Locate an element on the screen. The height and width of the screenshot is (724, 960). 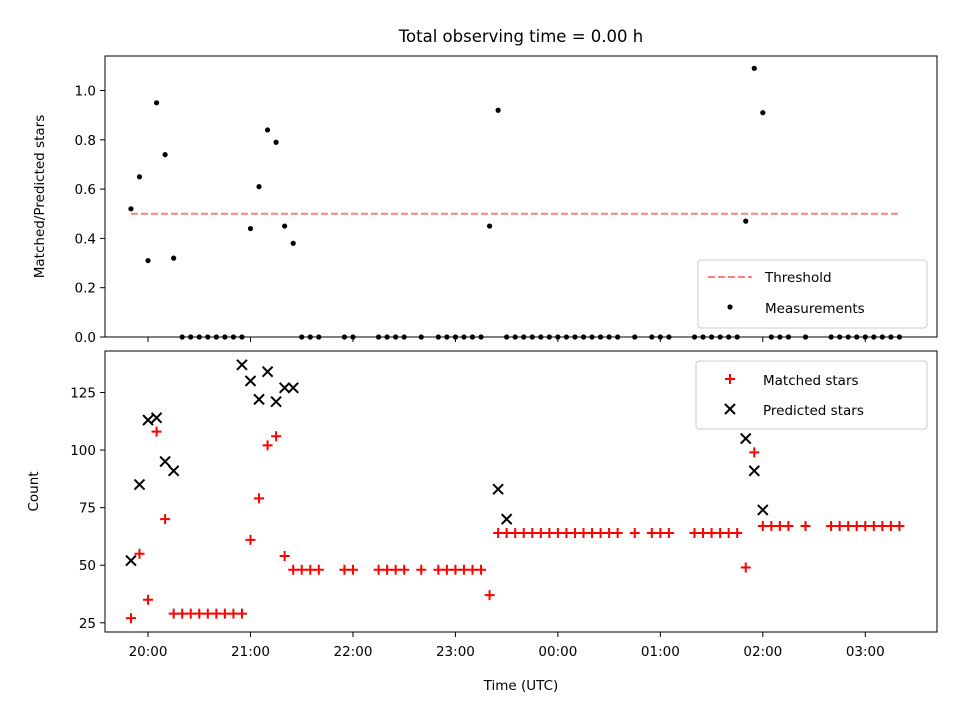
chart-title: Total observing time = 0.00 h is located at coordinates (520, 36).